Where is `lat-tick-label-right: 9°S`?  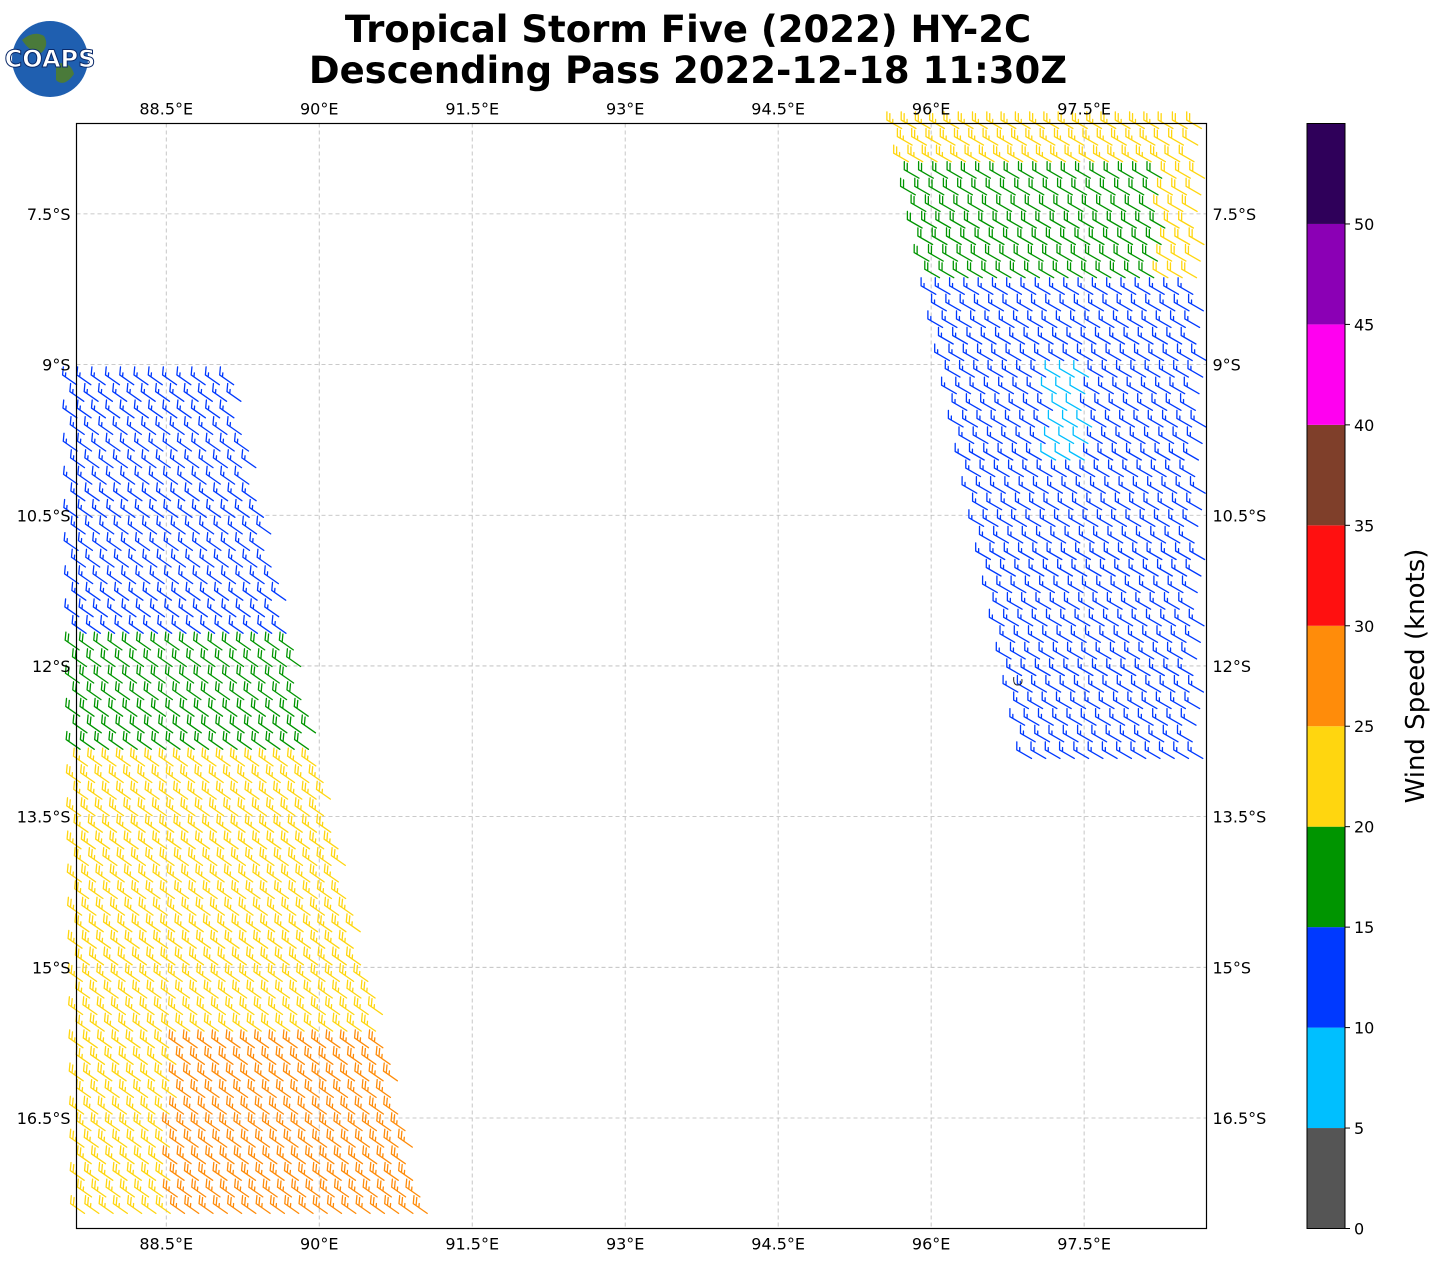
lat-tick-label-right: 9°S is located at coordinates (1227, 365).